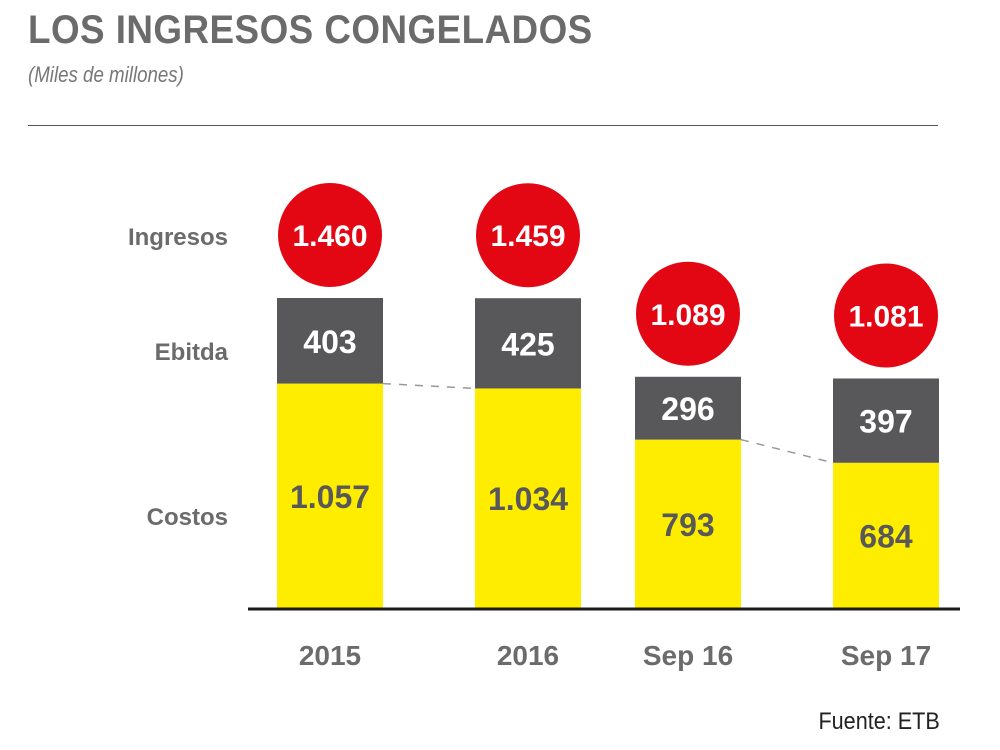 Image resolution: width=1000 pixels, height=750 pixels. Describe the element at coordinates (178, 237) in the screenshot. I see `row-label-ingresos: Ingresos` at that location.